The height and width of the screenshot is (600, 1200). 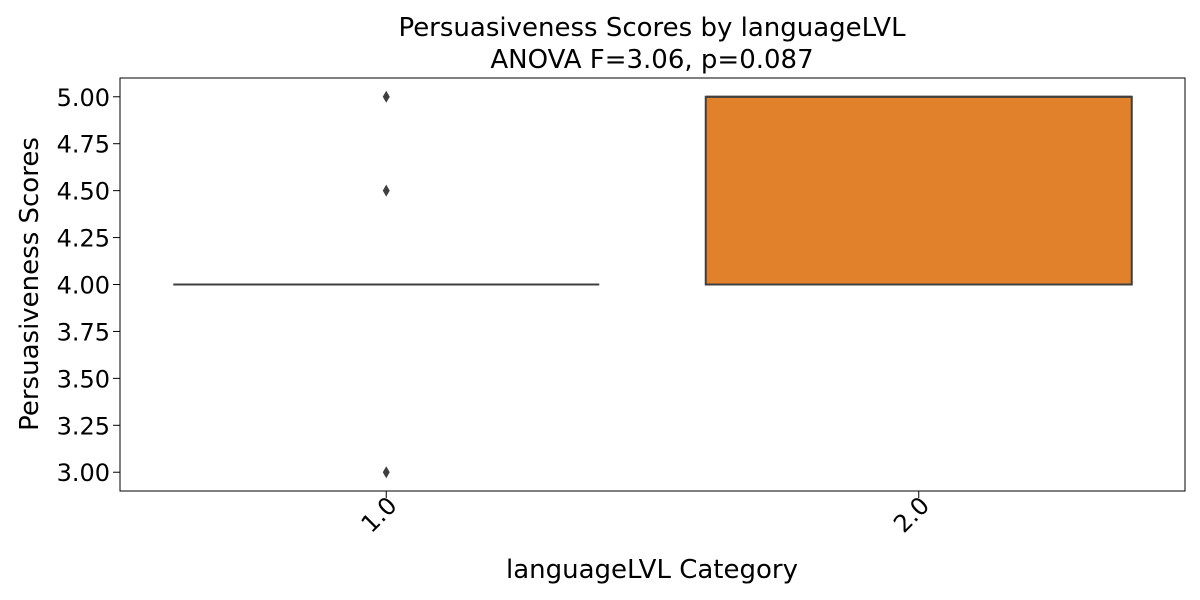 I want to click on chart-subtitle: ANOVA F=3.06, p=0.087, so click(x=651, y=60).